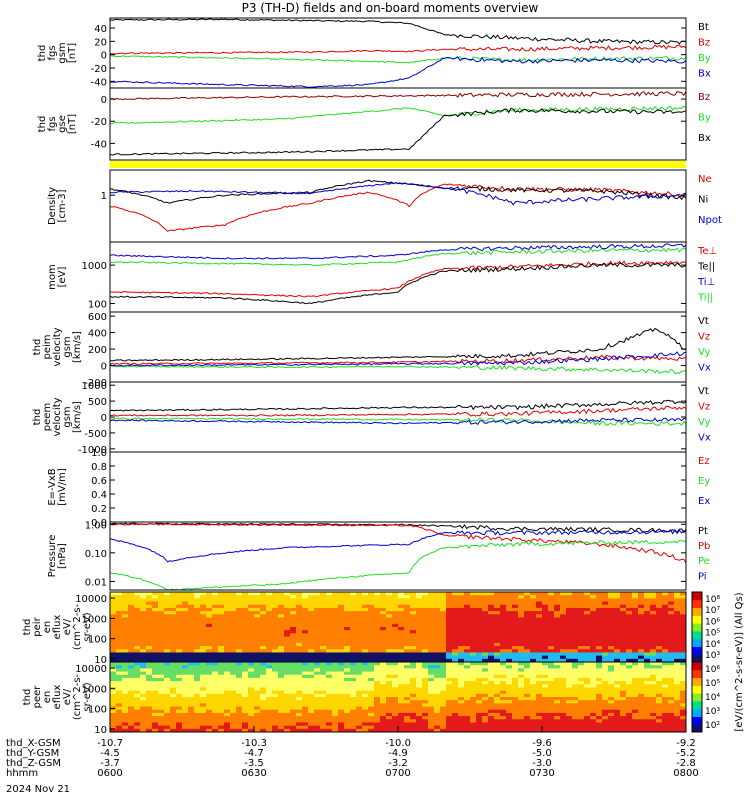 This screenshot has width=750, height=800. Describe the element at coordinates (704, 352) in the screenshot. I see `legend-label: Vy` at that location.